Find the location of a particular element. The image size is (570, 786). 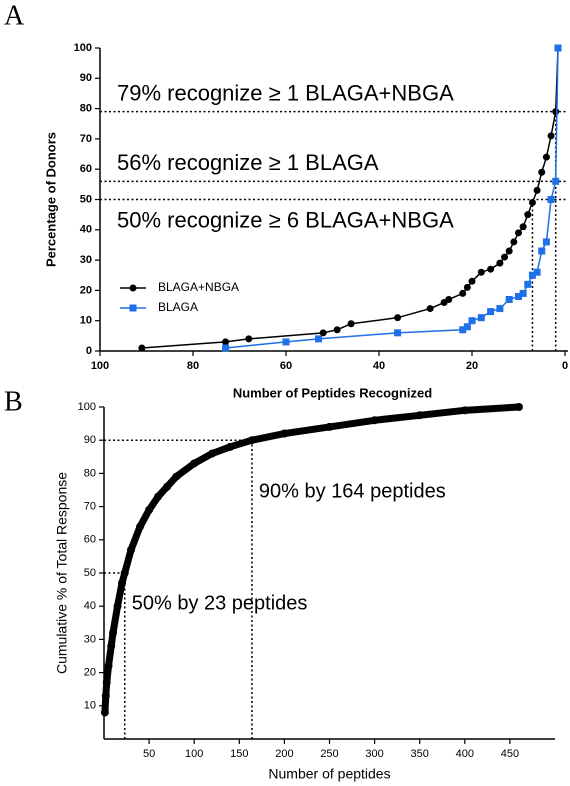

x-tick-label: 350 is located at coordinates (420, 754).